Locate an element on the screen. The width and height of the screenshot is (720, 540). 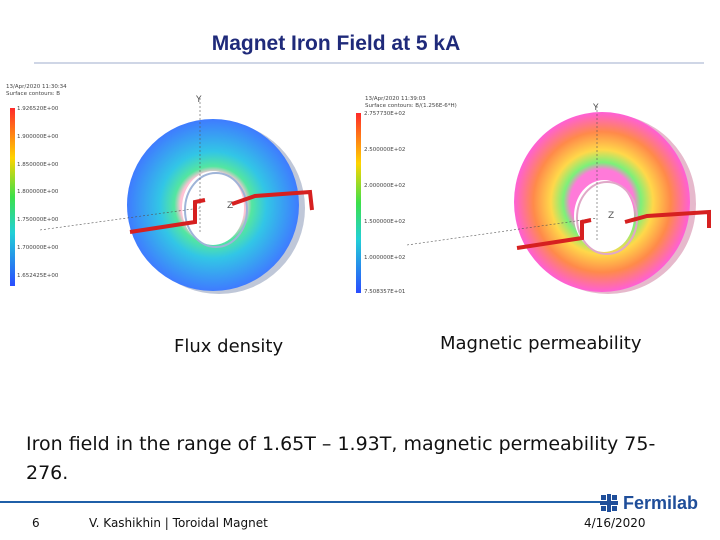
right-legend-value: 1.000000E+02 is located at coordinates (385, 258).